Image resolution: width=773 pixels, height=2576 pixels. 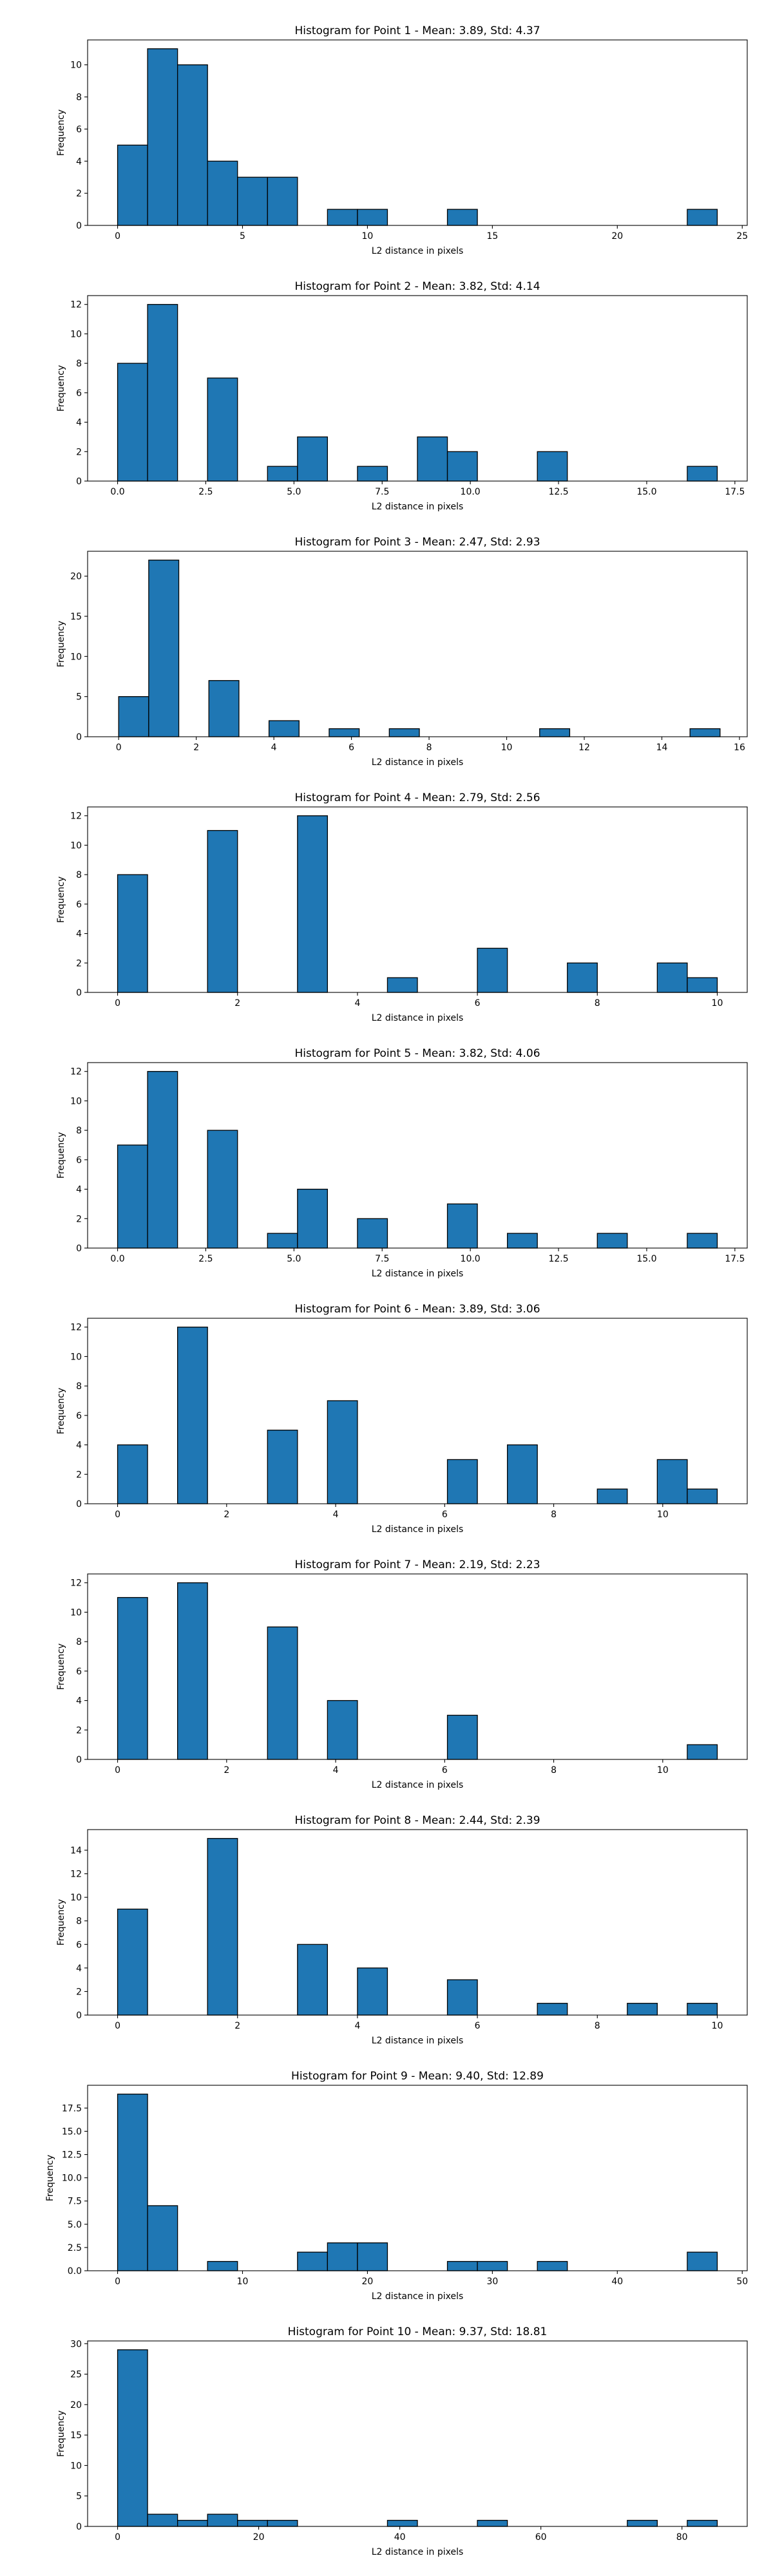 What do you see at coordinates (79, 394) in the screenshot?
I see `y-tick-label: 6` at bounding box center [79, 394].